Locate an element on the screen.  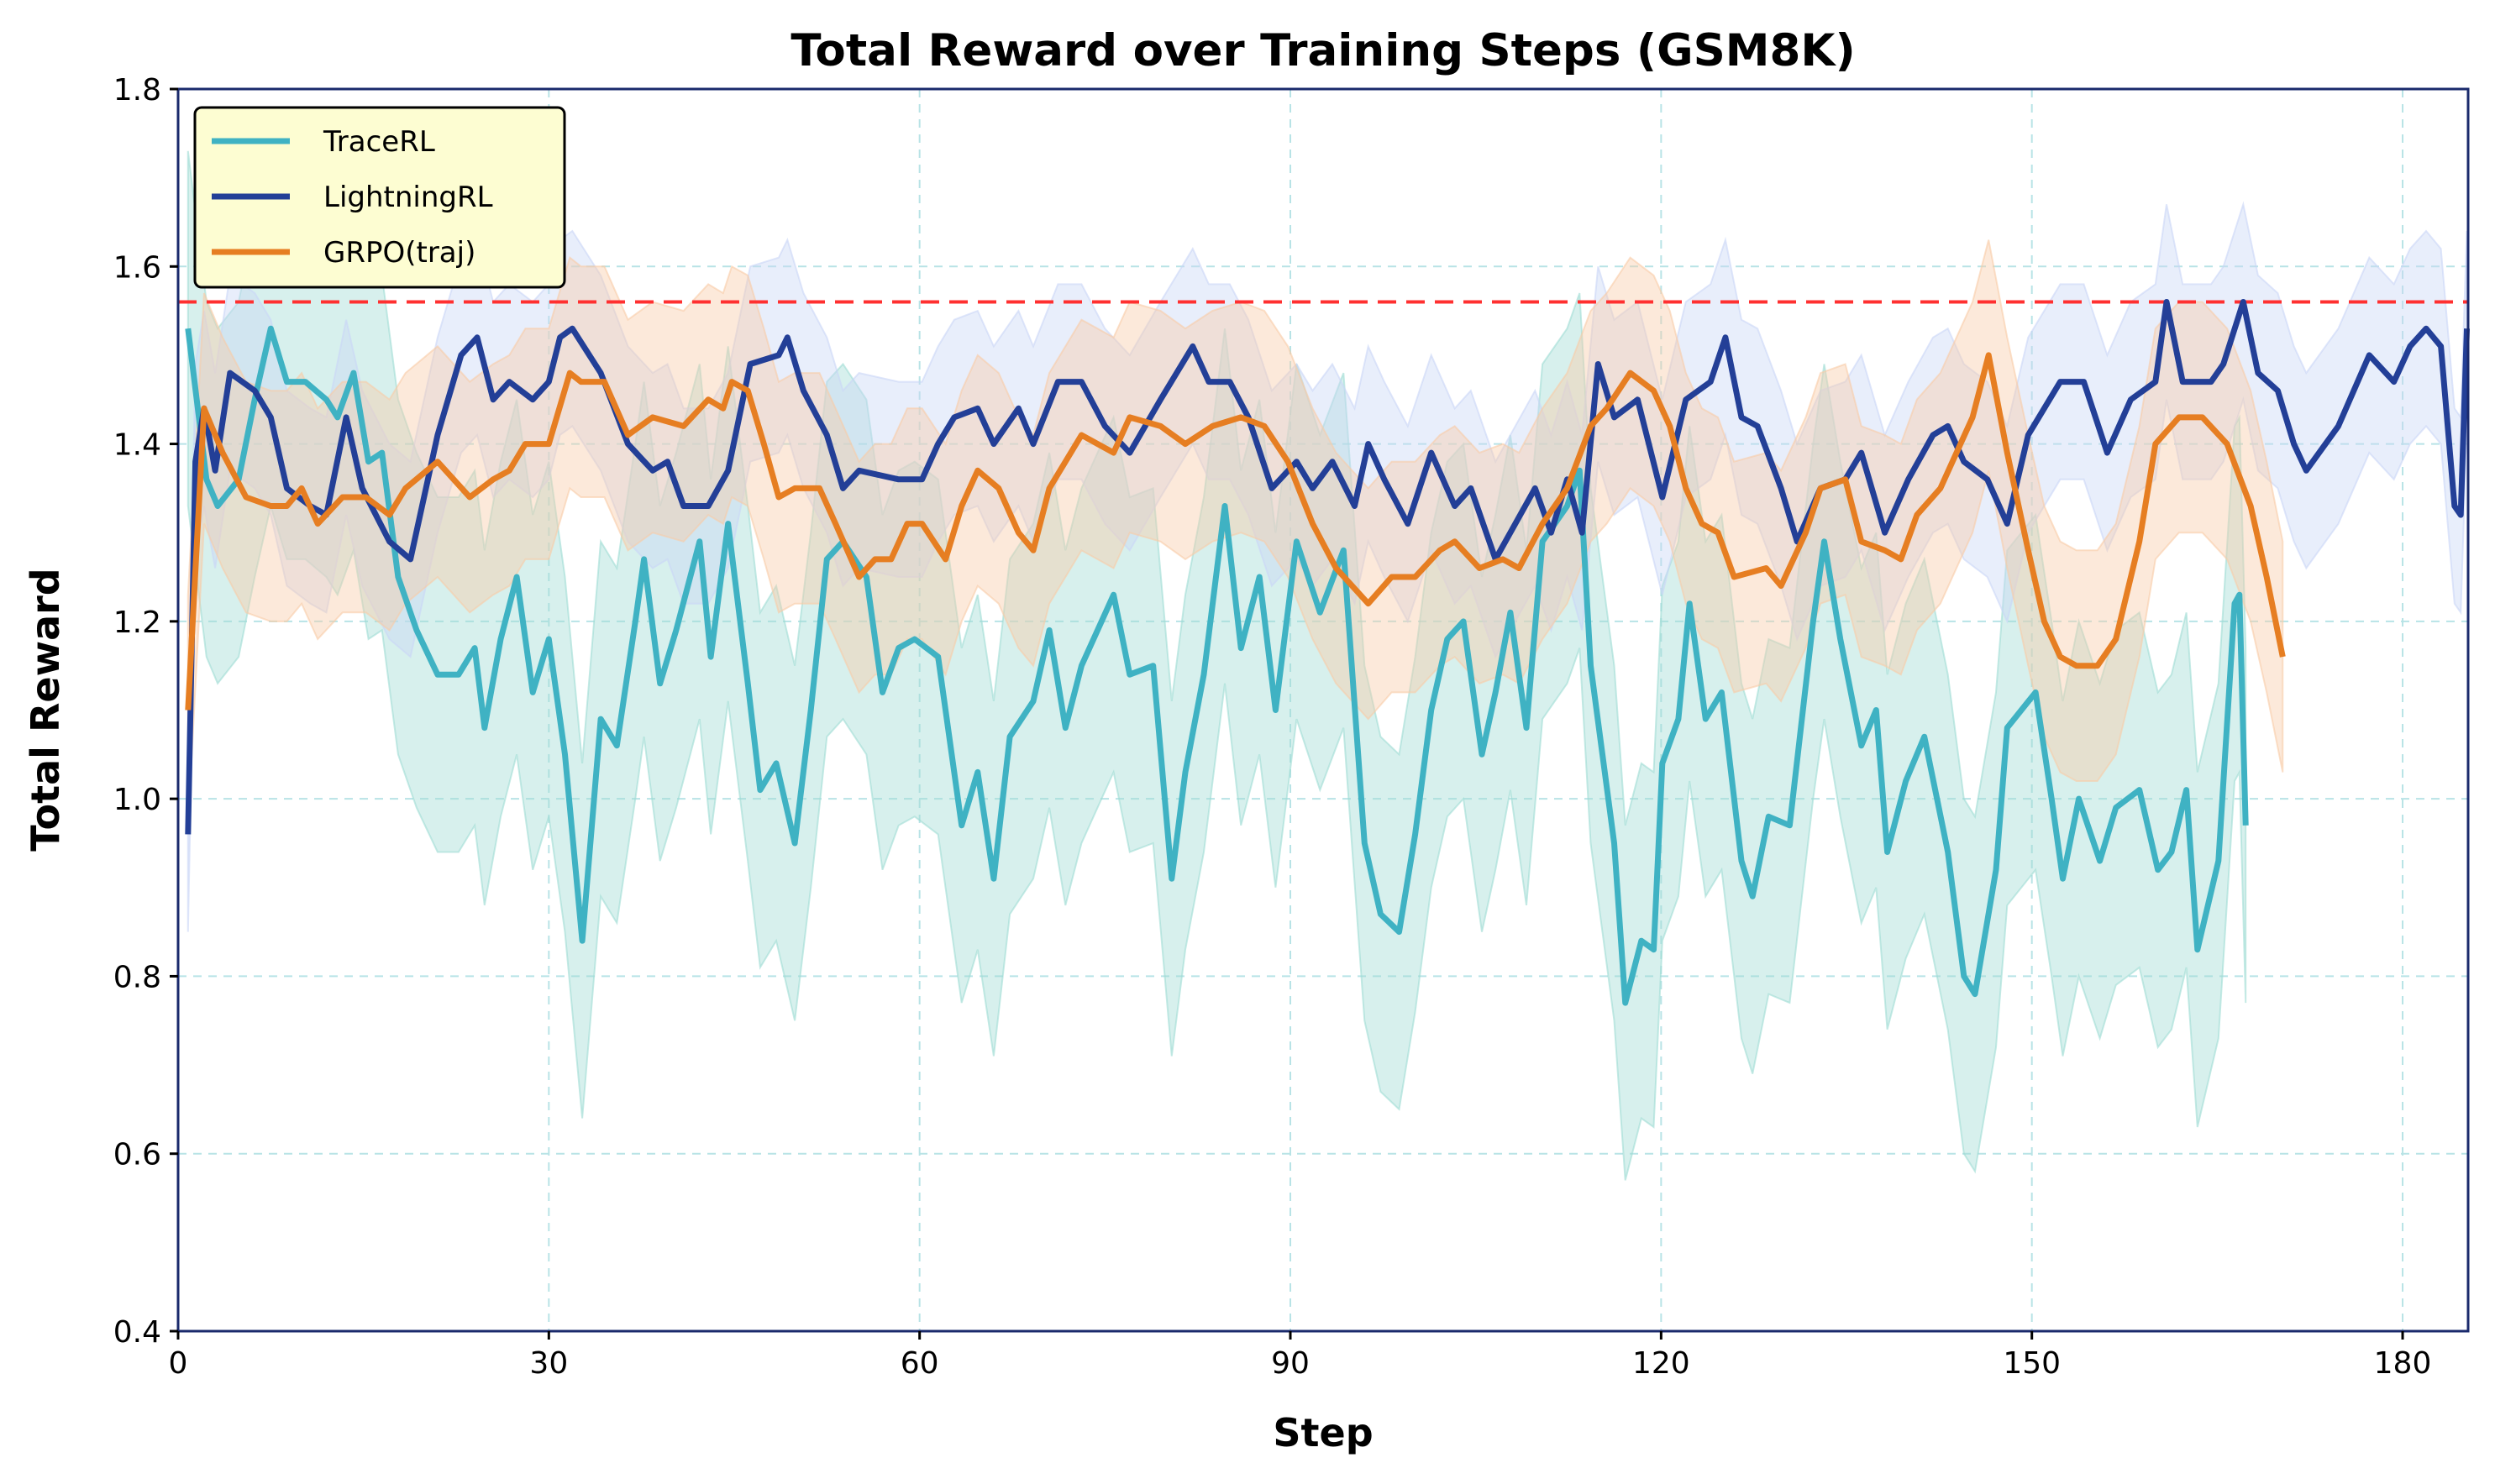
y-tick-label: 1.6 is located at coordinates (137, 267).